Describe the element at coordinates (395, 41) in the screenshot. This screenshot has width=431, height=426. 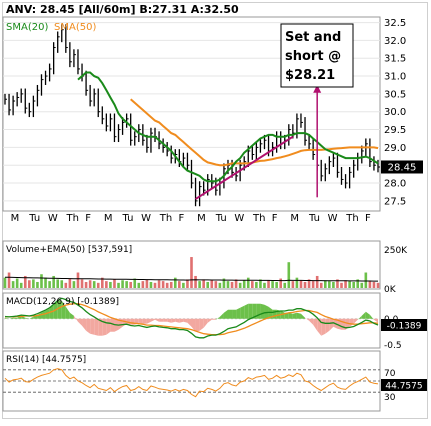
I see `price-y-tick-label: 32.0` at that location.